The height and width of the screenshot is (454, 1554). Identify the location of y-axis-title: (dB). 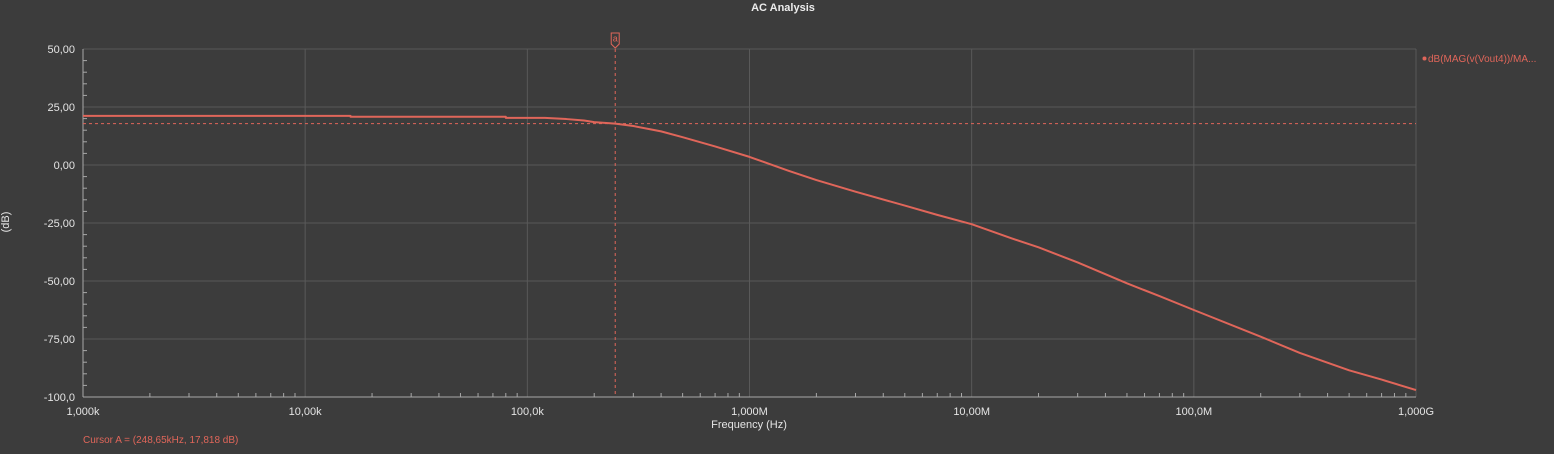
(6, 222).